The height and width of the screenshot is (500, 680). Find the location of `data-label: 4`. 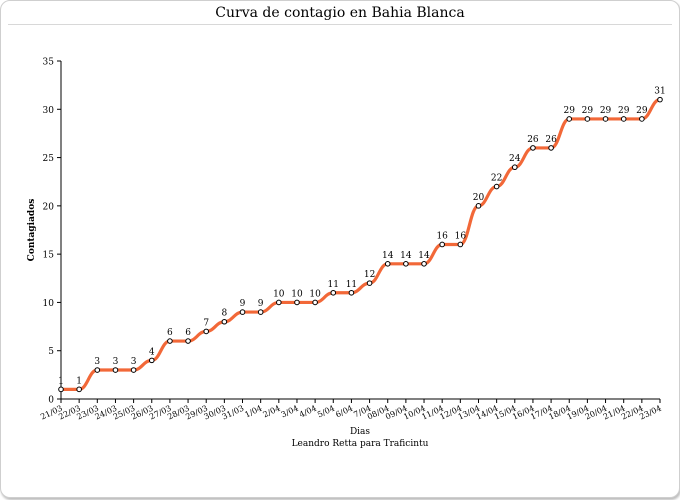

data-label: 4 is located at coordinates (152, 352).